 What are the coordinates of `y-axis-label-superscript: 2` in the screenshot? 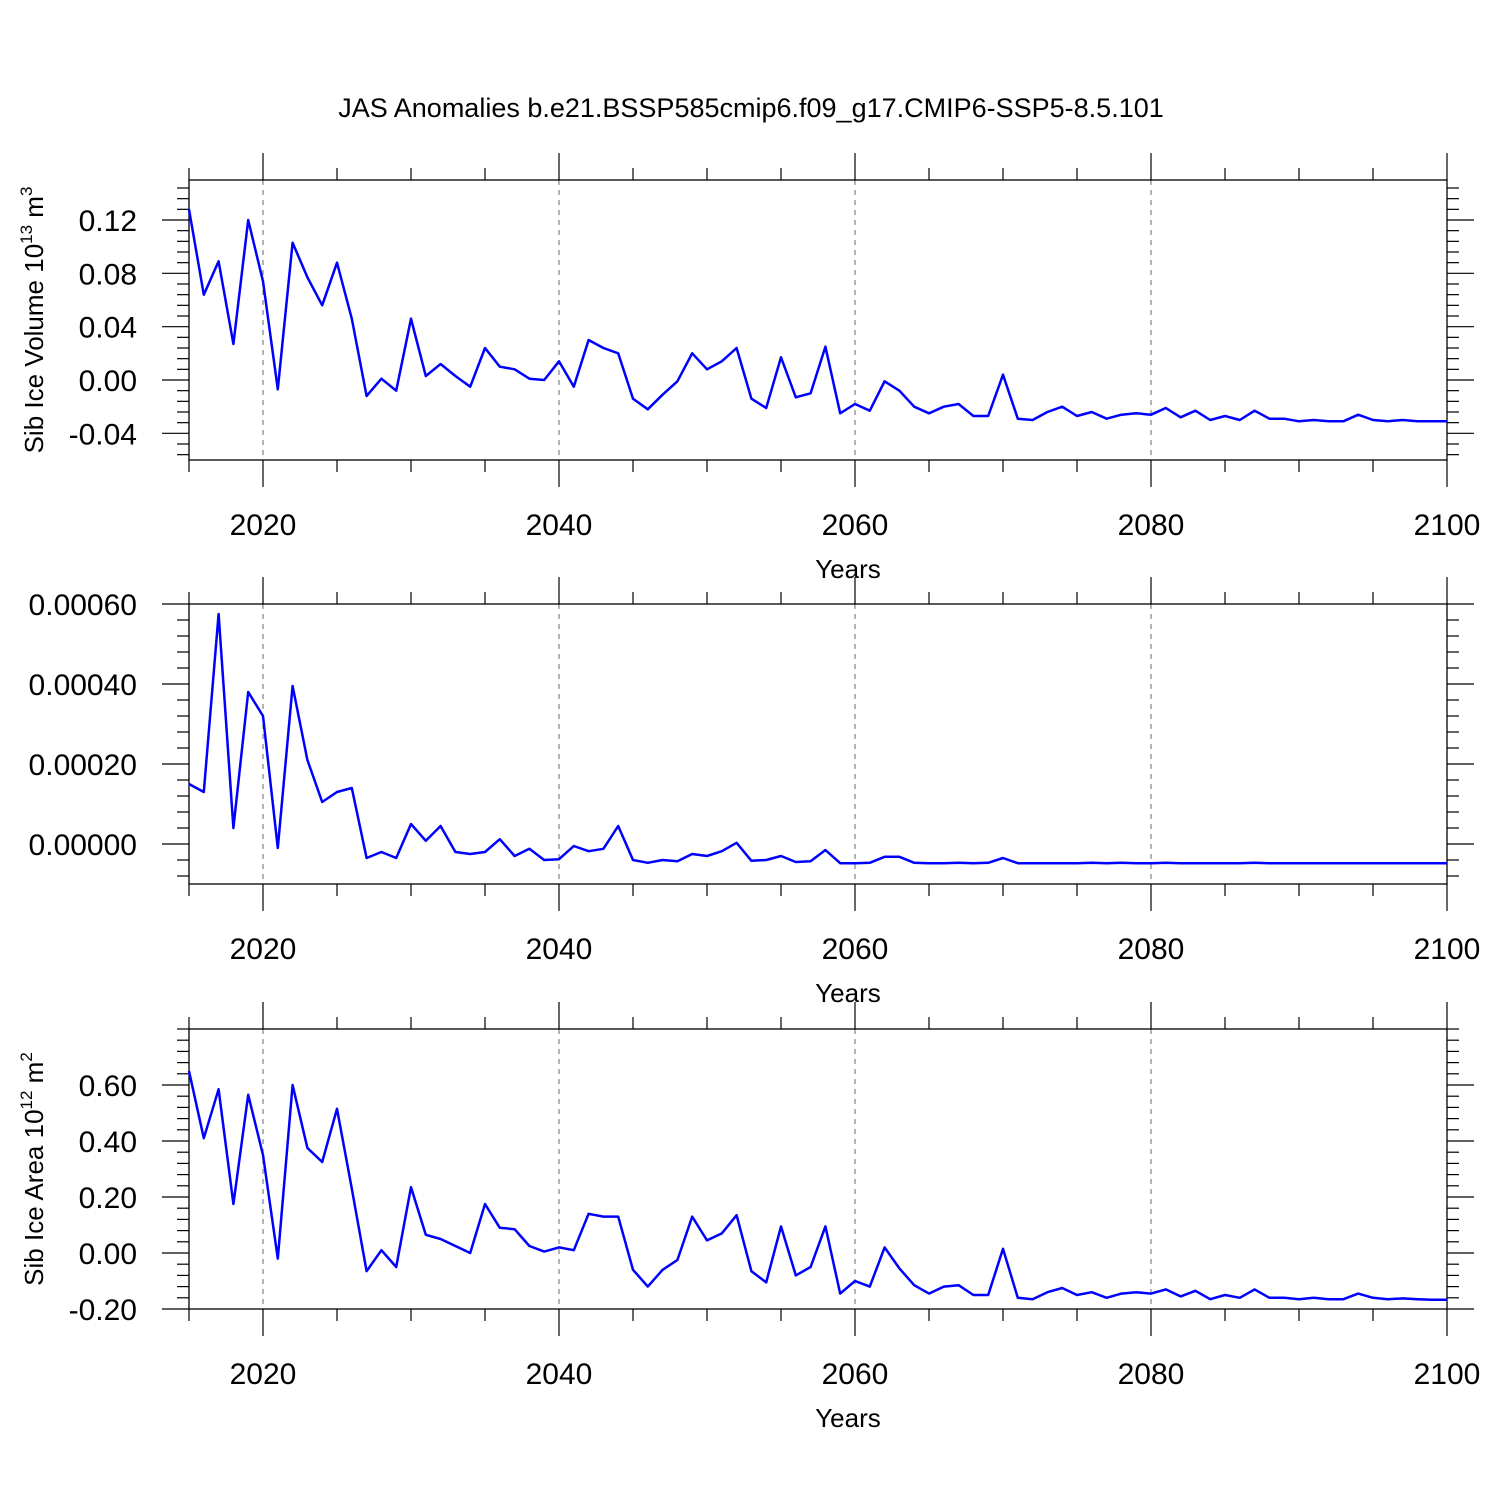 It's located at (26, 1056).